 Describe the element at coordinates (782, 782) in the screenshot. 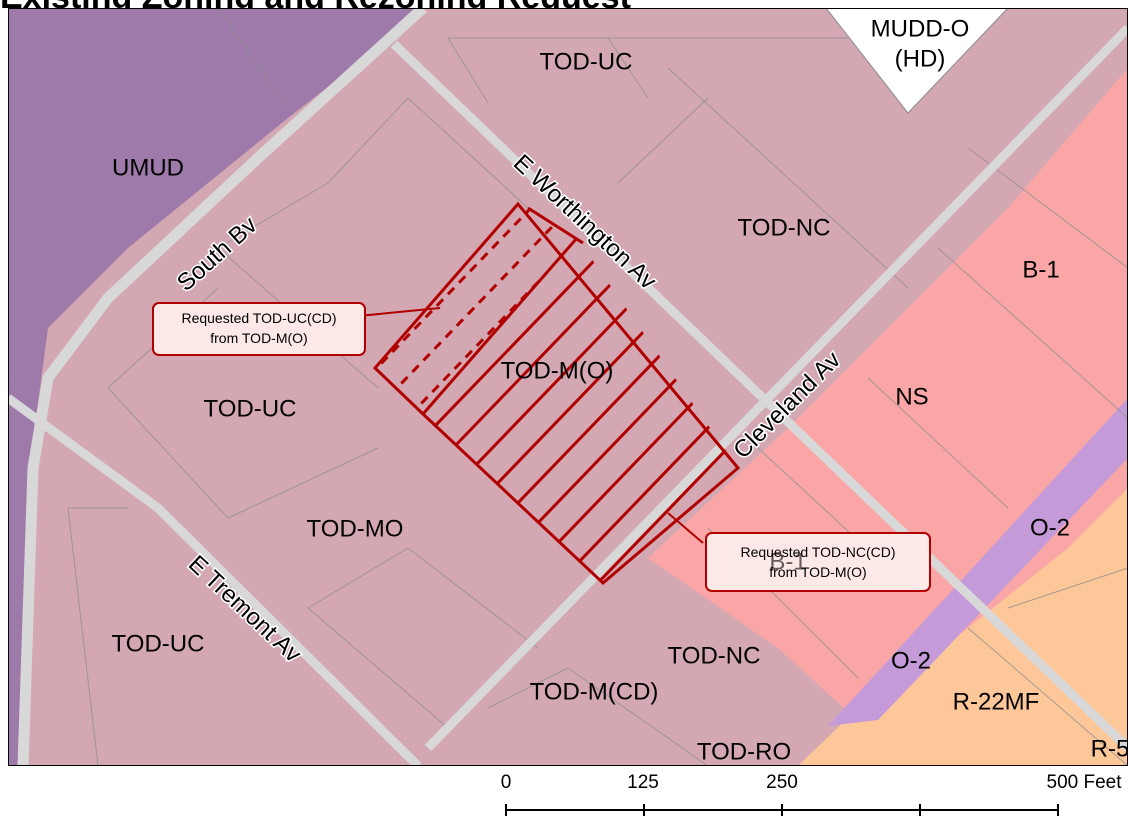

I see `scale-tick-250: 250` at that location.